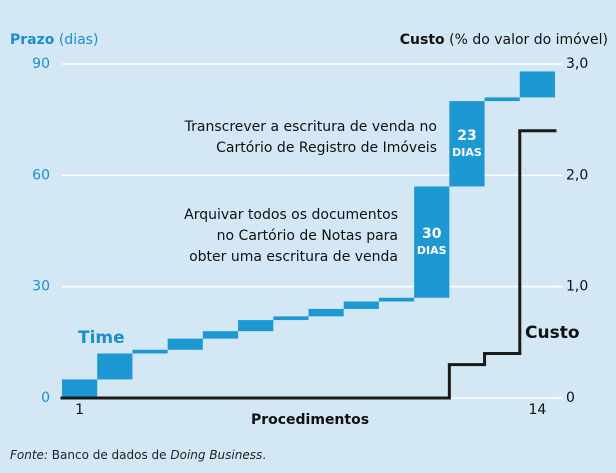 The image size is (616, 473). Describe the element at coordinates (552, 333) in the screenshot. I see `legend-label: Custo` at that location.